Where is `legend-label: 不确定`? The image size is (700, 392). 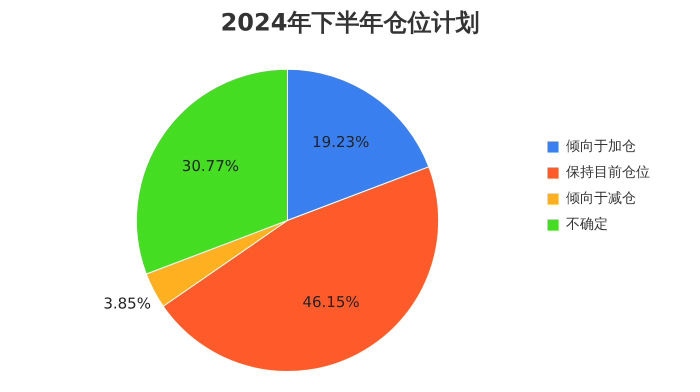 legend-label: 不确定 is located at coordinates (587, 224).